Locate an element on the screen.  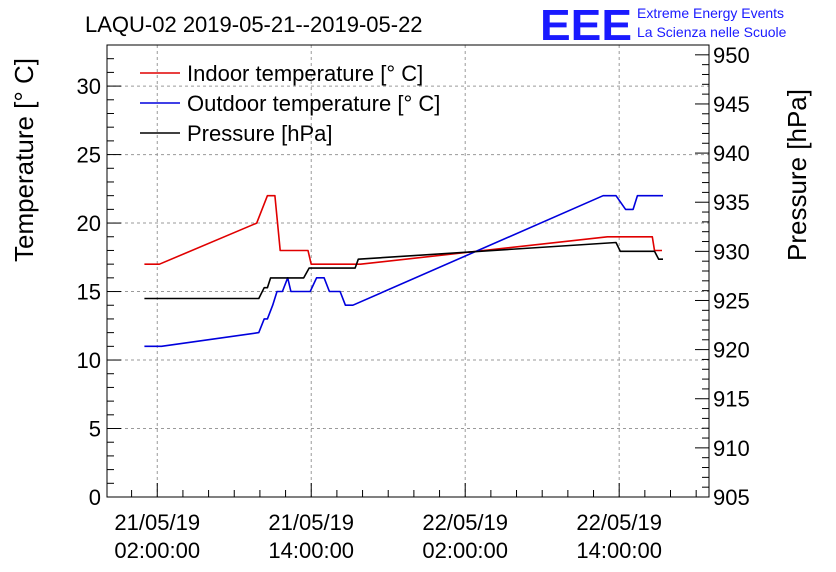
y-right-tick-label: 935 is located at coordinates (731, 202).